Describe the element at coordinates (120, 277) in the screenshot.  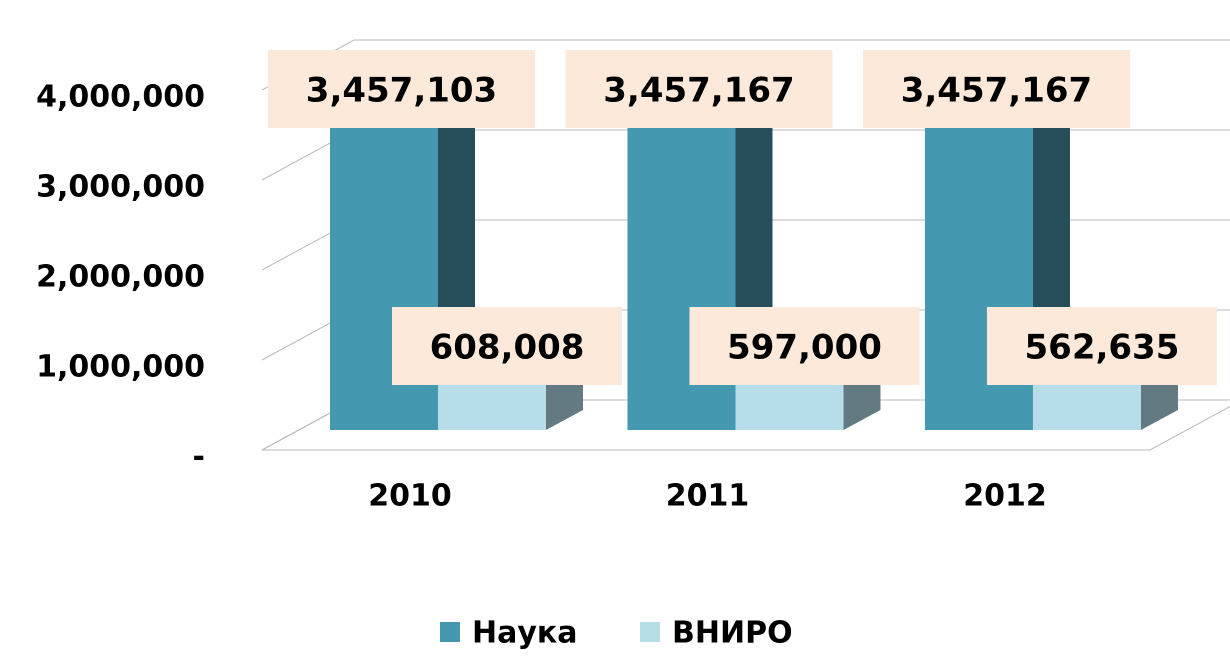
I see `y-tick-label: 2,000,000` at that location.